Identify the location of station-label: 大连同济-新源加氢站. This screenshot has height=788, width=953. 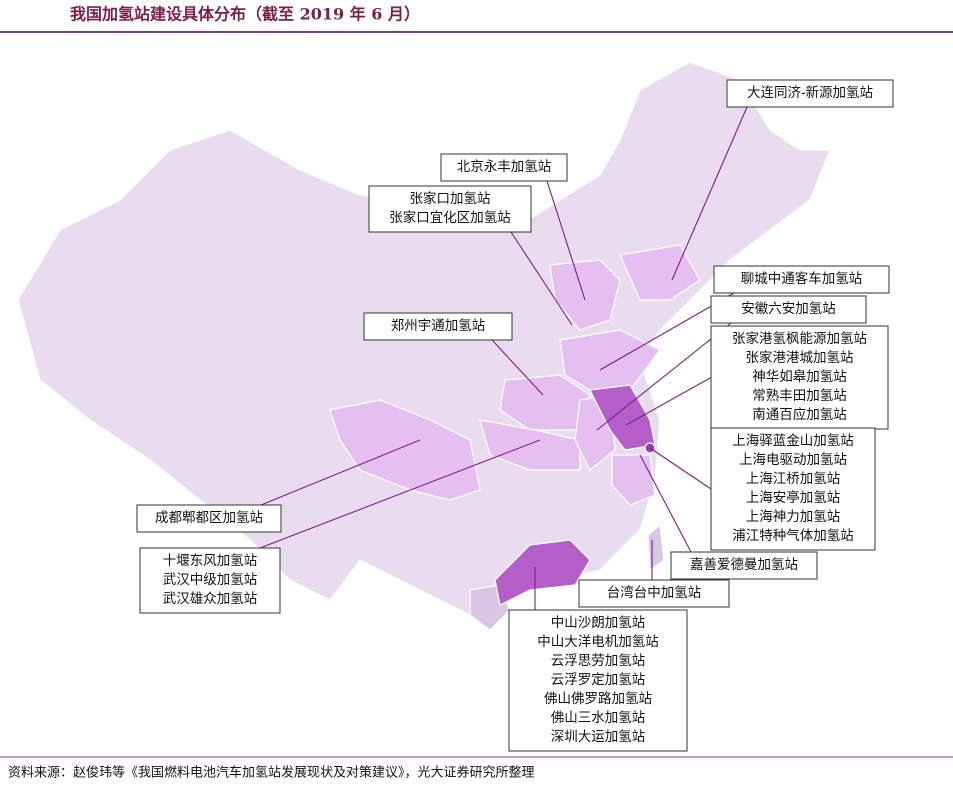
(810, 93).